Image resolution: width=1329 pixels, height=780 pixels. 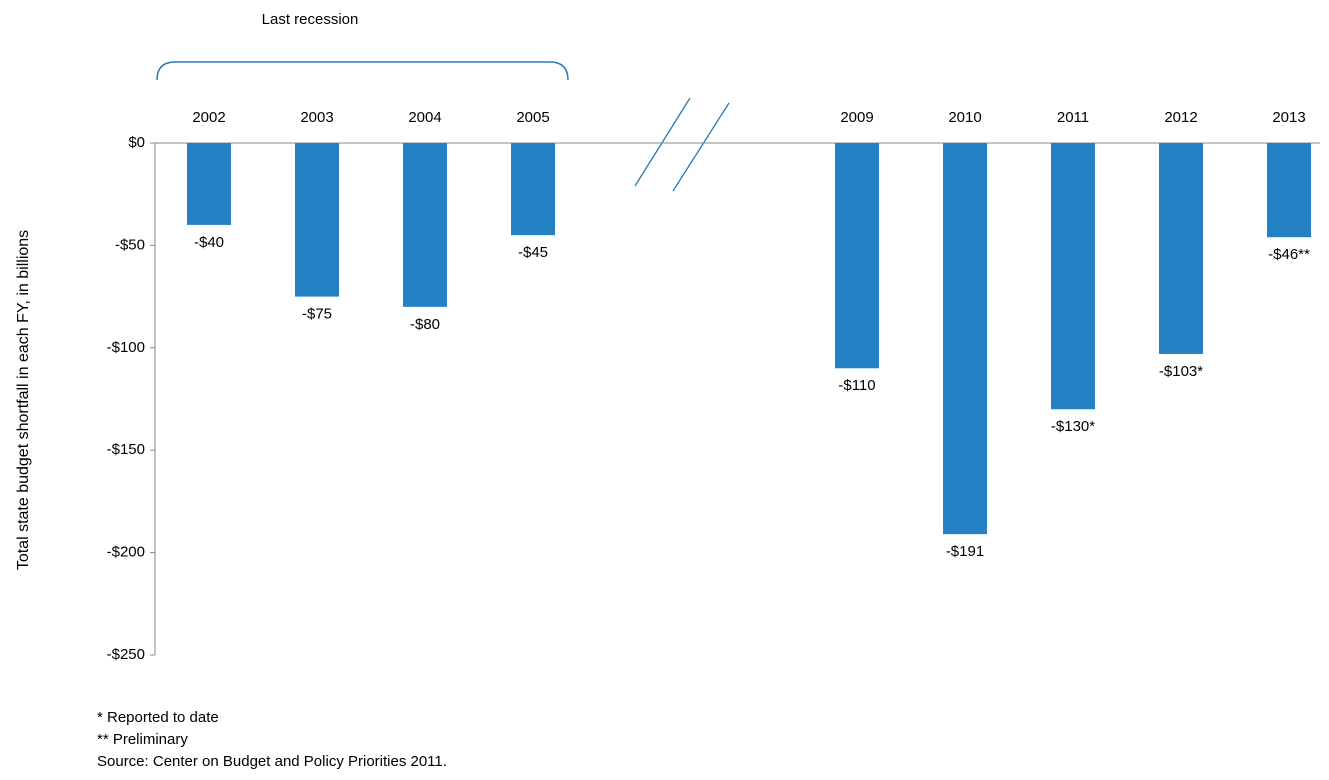 I want to click on footnote: * Reported to date, so click(x=158, y=717).